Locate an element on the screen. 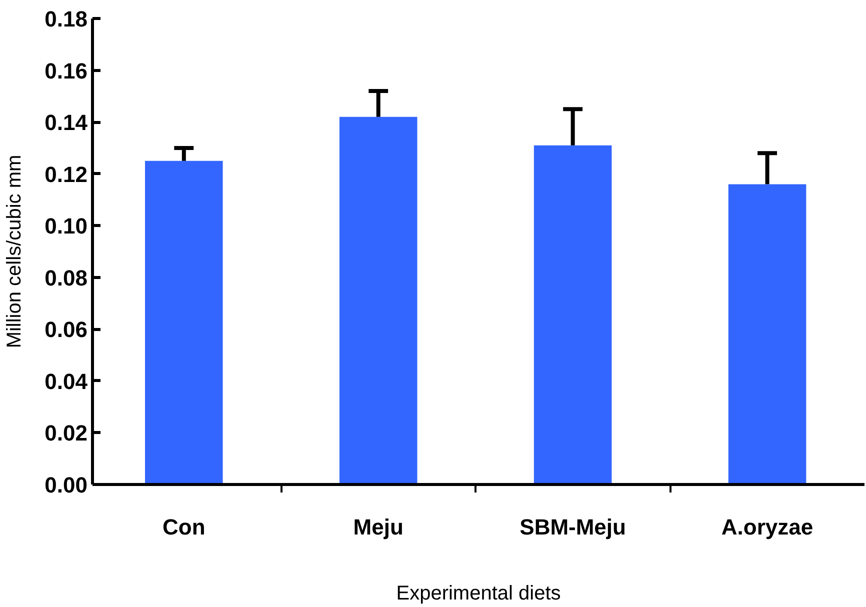 The width and height of the screenshot is (866, 607). x-tick-label: SBM-Meju is located at coordinates (573, 527).